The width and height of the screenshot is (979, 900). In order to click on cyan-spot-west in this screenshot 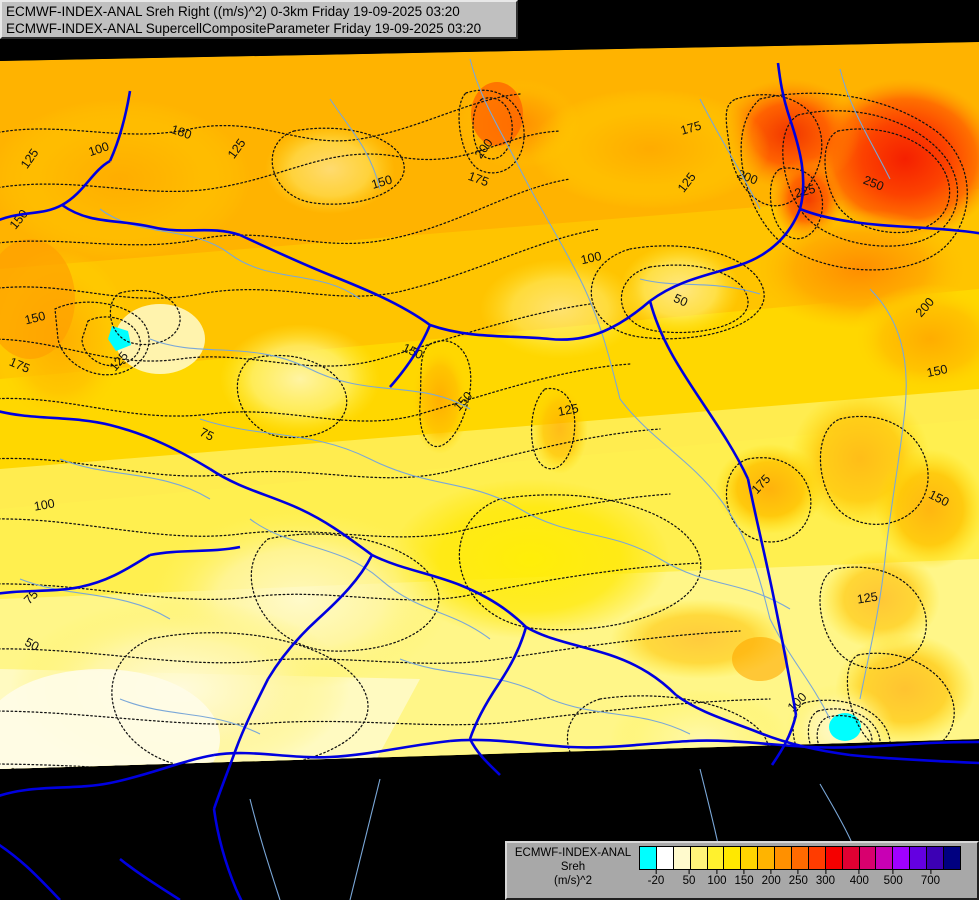, I will do `click(119, 338)`.